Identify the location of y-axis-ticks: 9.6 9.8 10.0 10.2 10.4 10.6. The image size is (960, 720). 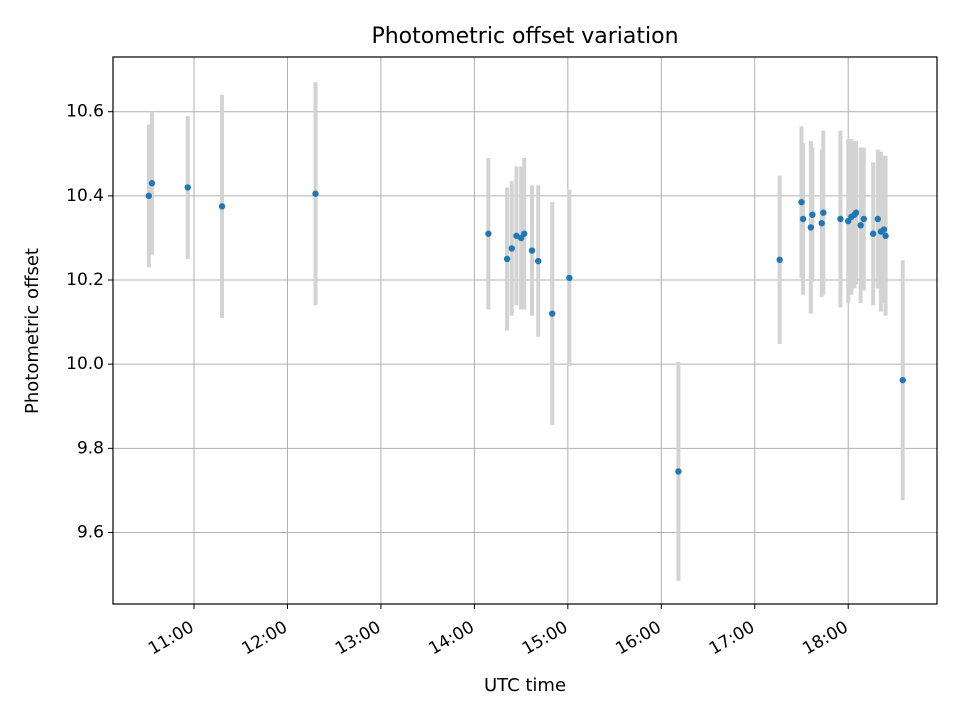
(89, 322).